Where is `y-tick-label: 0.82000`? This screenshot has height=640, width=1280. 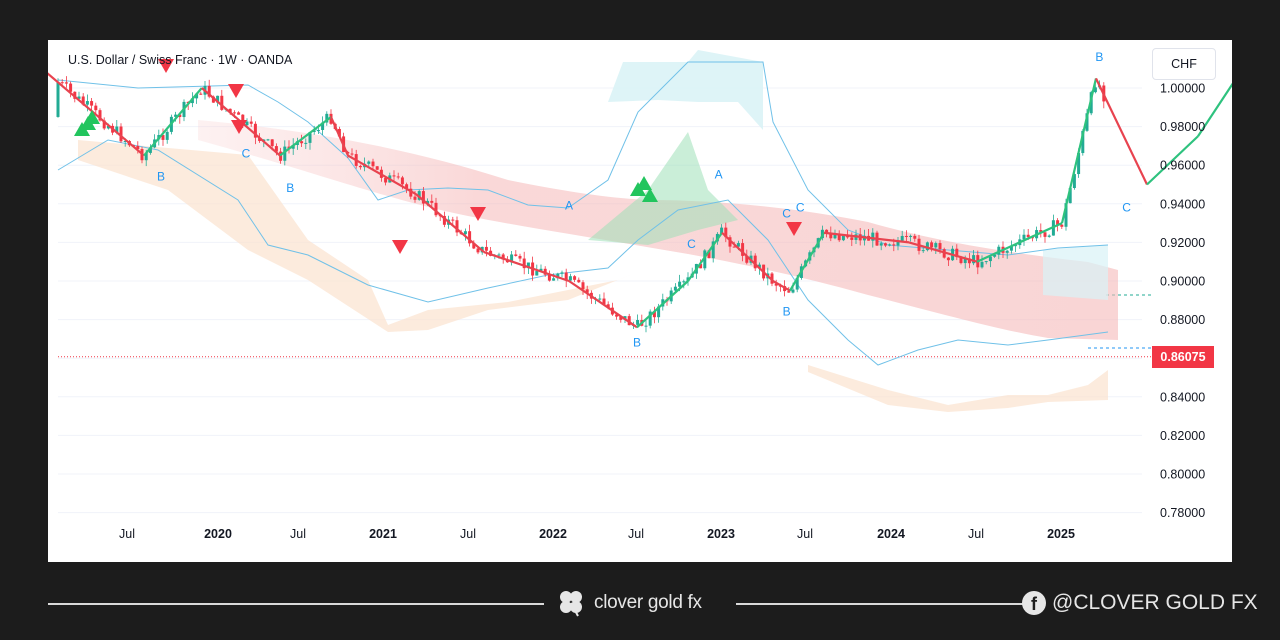 y-tick-label: 0.82000 is located at coordinates (1182, 436).